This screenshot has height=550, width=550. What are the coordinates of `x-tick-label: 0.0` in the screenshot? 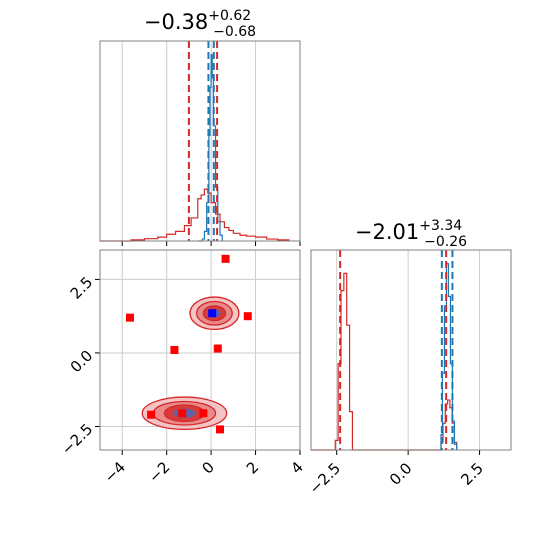 It's located at (401, 474).